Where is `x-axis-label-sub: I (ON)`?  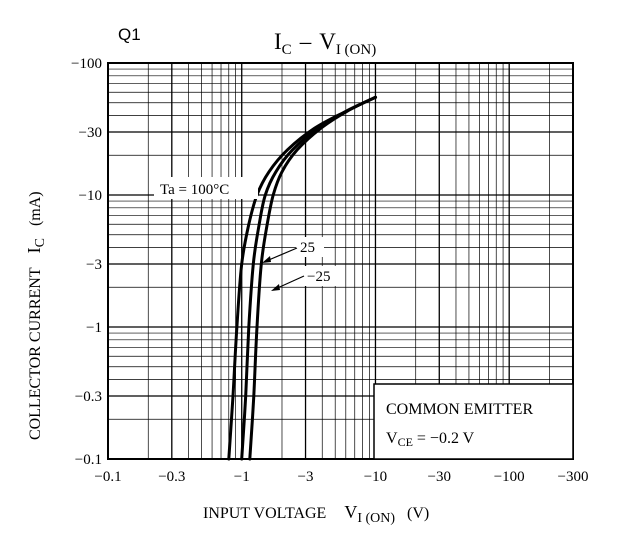
x-axis-label-sub: I (ON) is located at coordinates (376, 518).